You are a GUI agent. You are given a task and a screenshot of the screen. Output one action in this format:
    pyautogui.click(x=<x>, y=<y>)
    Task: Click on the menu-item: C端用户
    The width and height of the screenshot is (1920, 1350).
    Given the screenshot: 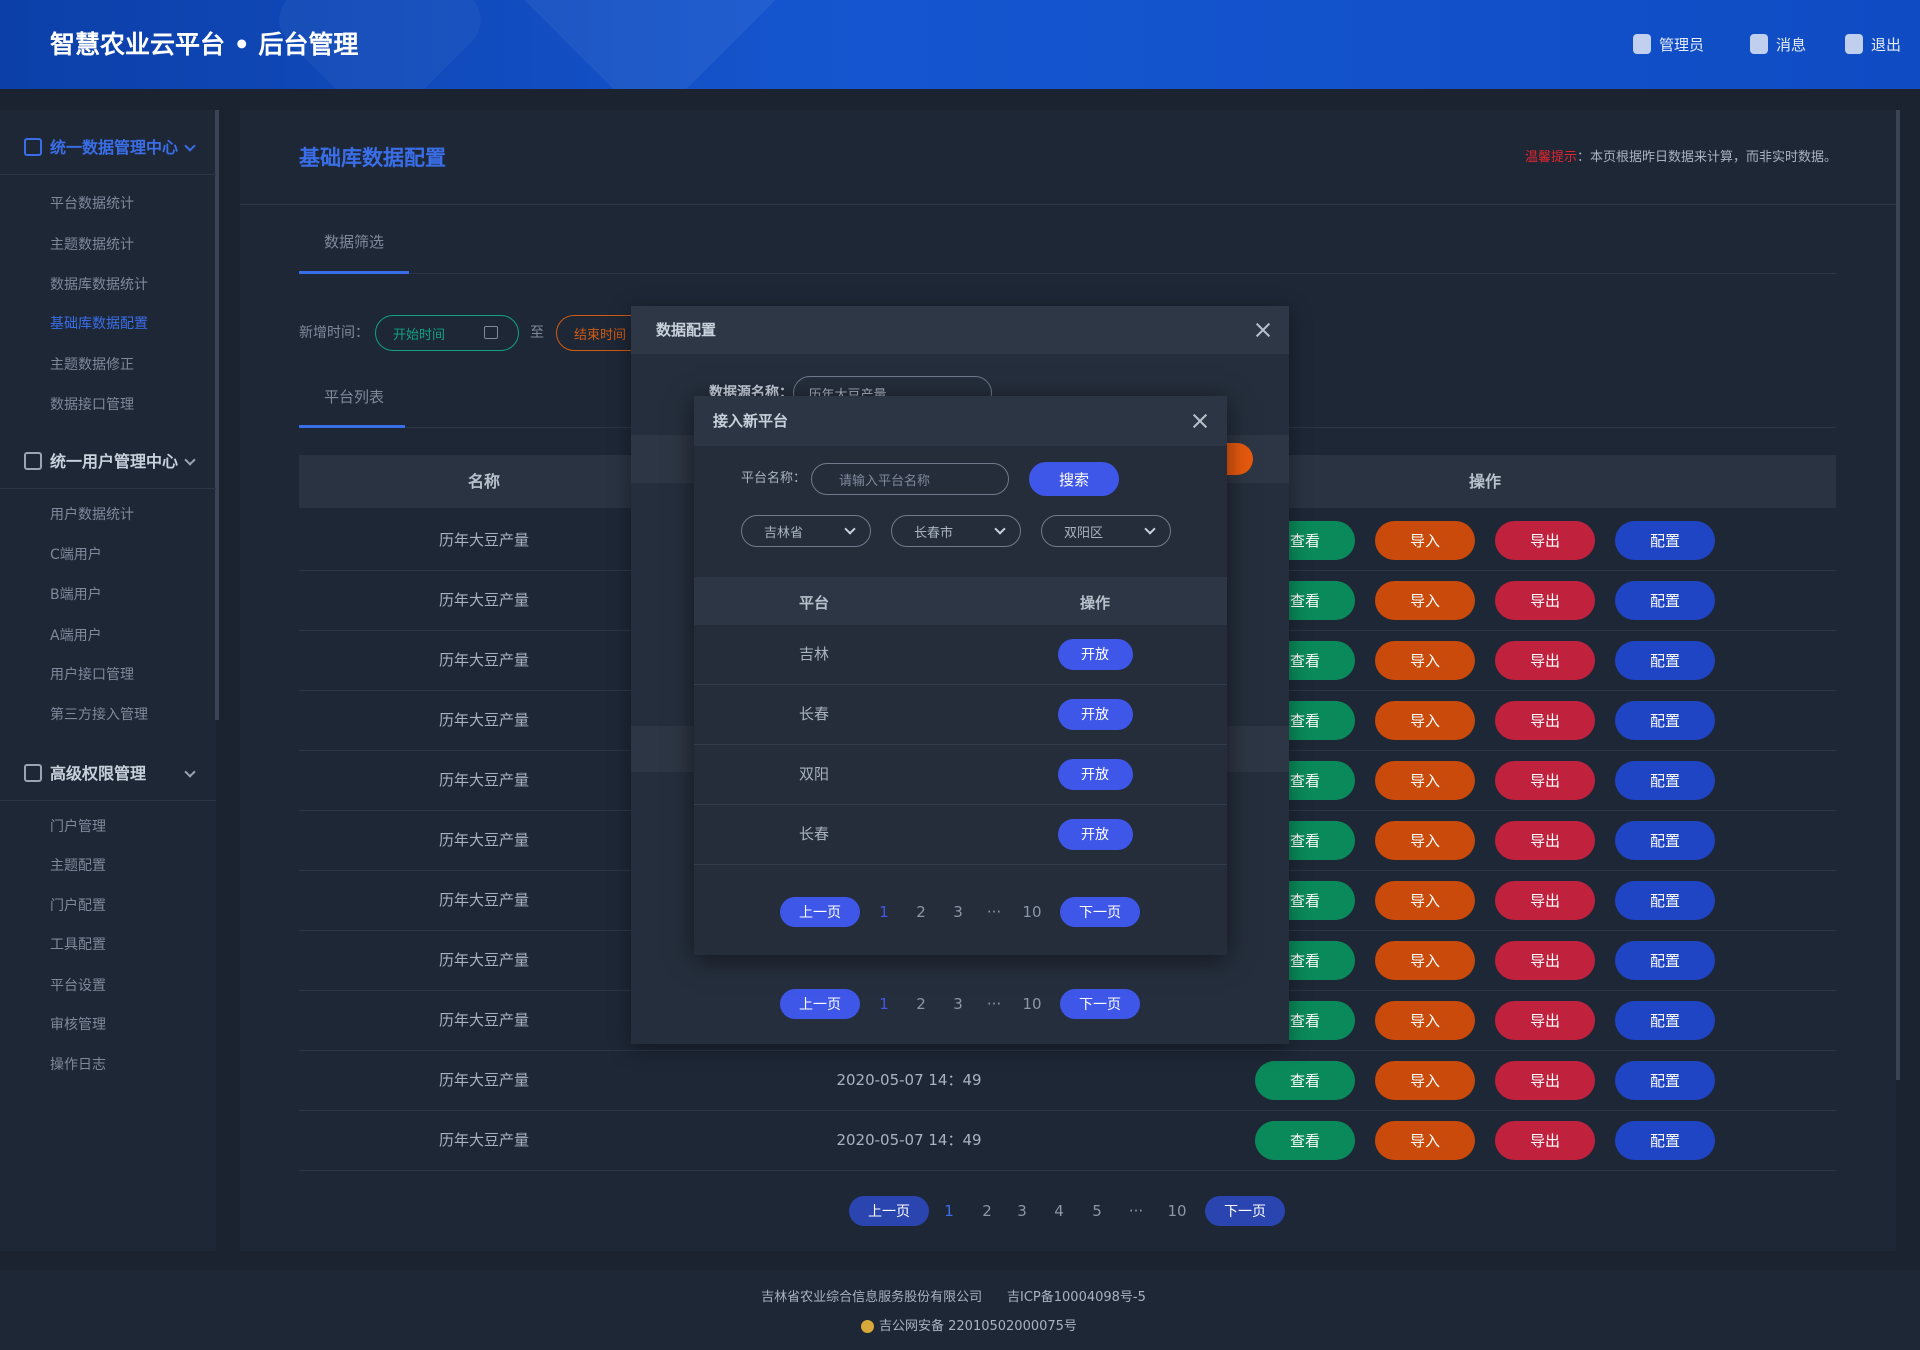 What is the action you would take?
    pyautogui.click(x=76, y=555)
    